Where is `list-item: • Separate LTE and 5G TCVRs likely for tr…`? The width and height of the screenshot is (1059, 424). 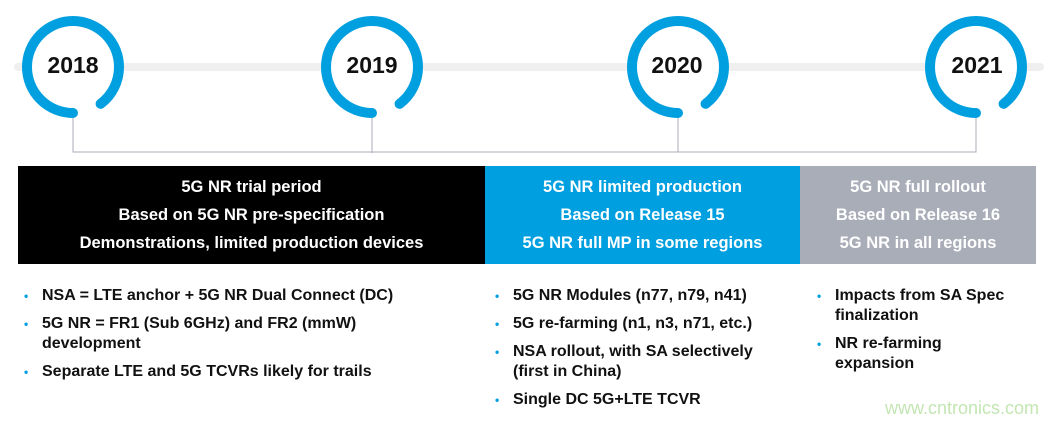
list-item: • Separate LTE and 5G TCVRs likely for tr… is located at coordinates (198, 371).